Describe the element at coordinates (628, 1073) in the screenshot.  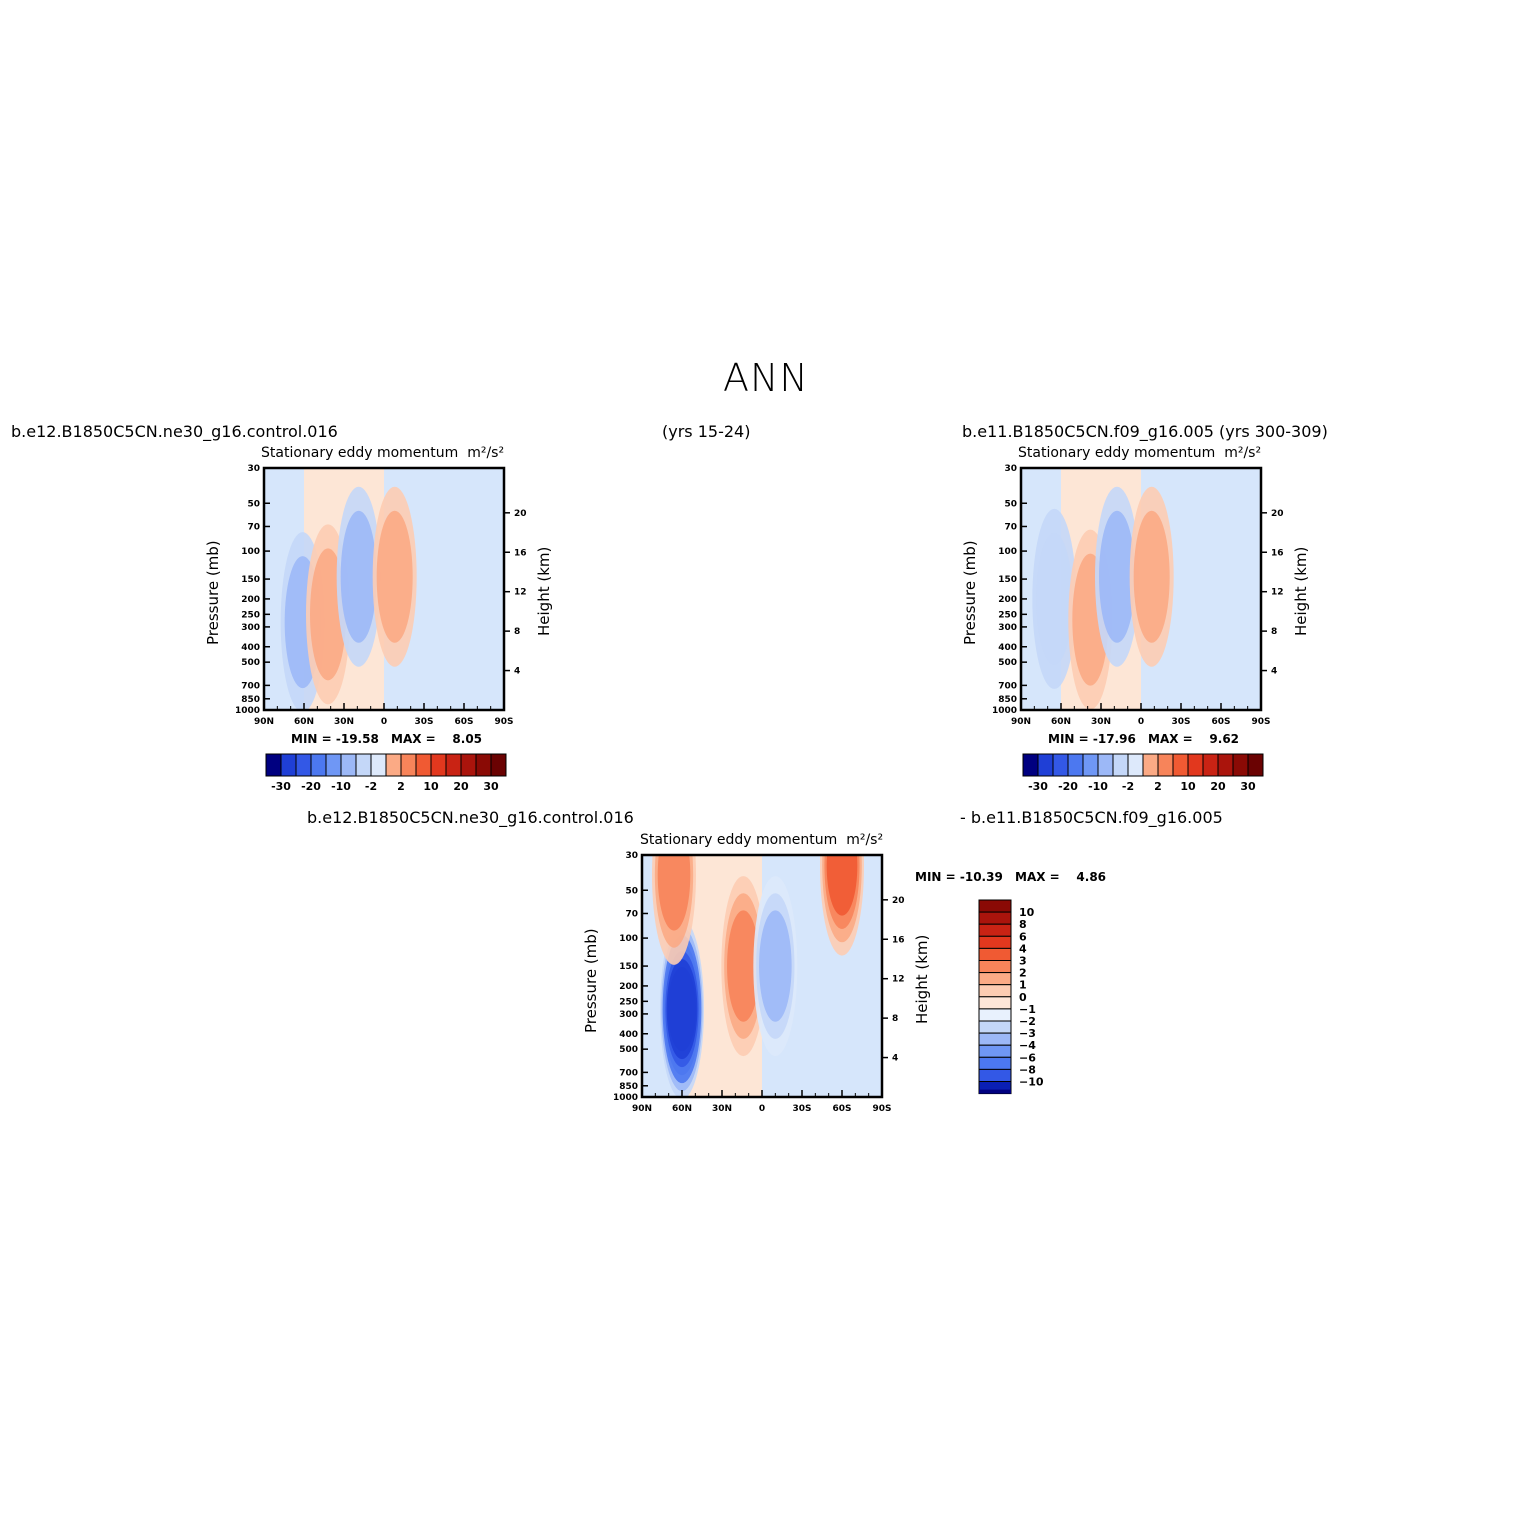
I see `panel3-ytick-label: 700` at that location.